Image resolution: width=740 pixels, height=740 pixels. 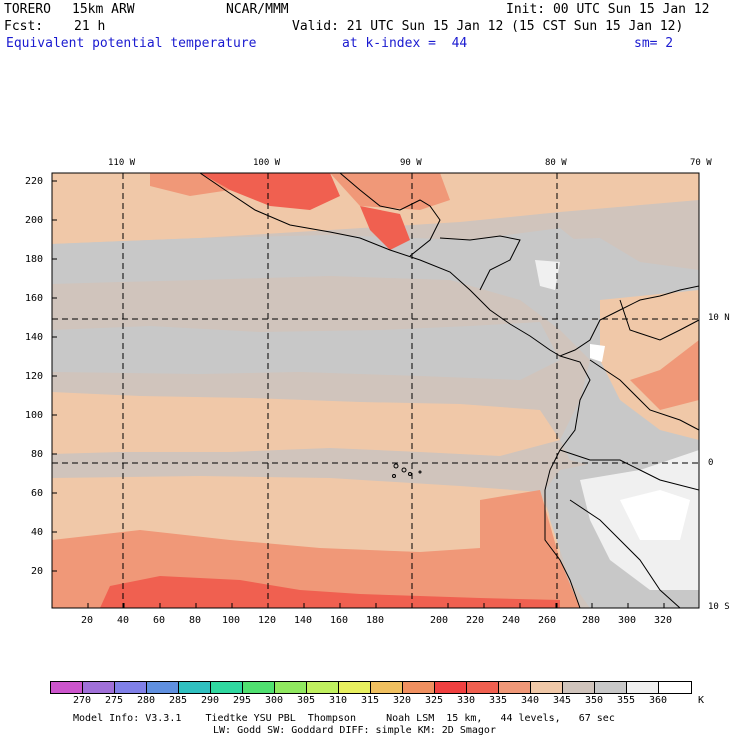 What do you see at coordinates (594, 700) in the screenshot?
I see `colorbar-label: 350` at bounding box center [594, 700].